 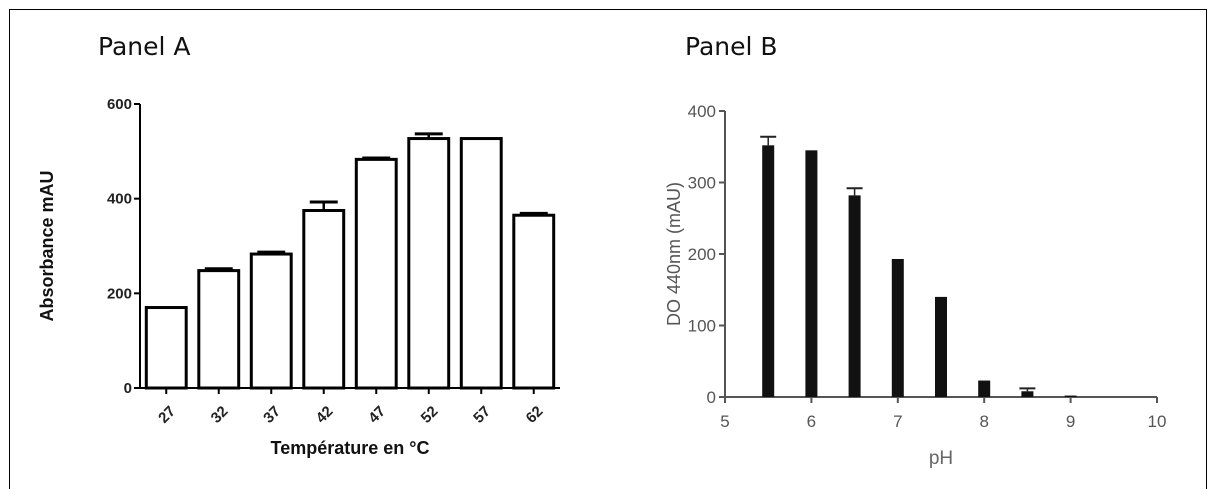 What do you see at coordinates (702, 183) in the screenshot?
I see `y-tick-label: 300` at bounding box center [702, 183].